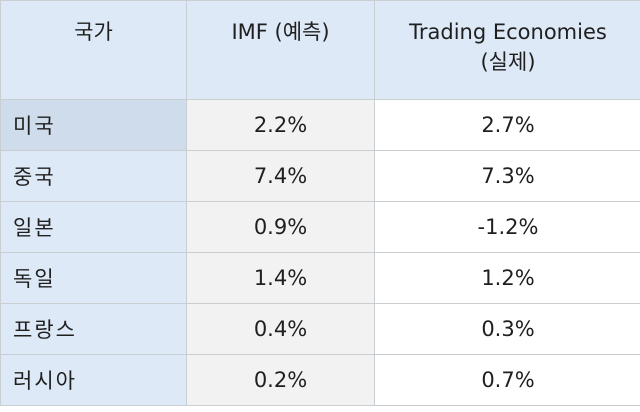 Image resolution: width=640 pixels, height=412 pixels. I want to click on table-row: 러시아 0.2% 0.7%, so click(320, 380).